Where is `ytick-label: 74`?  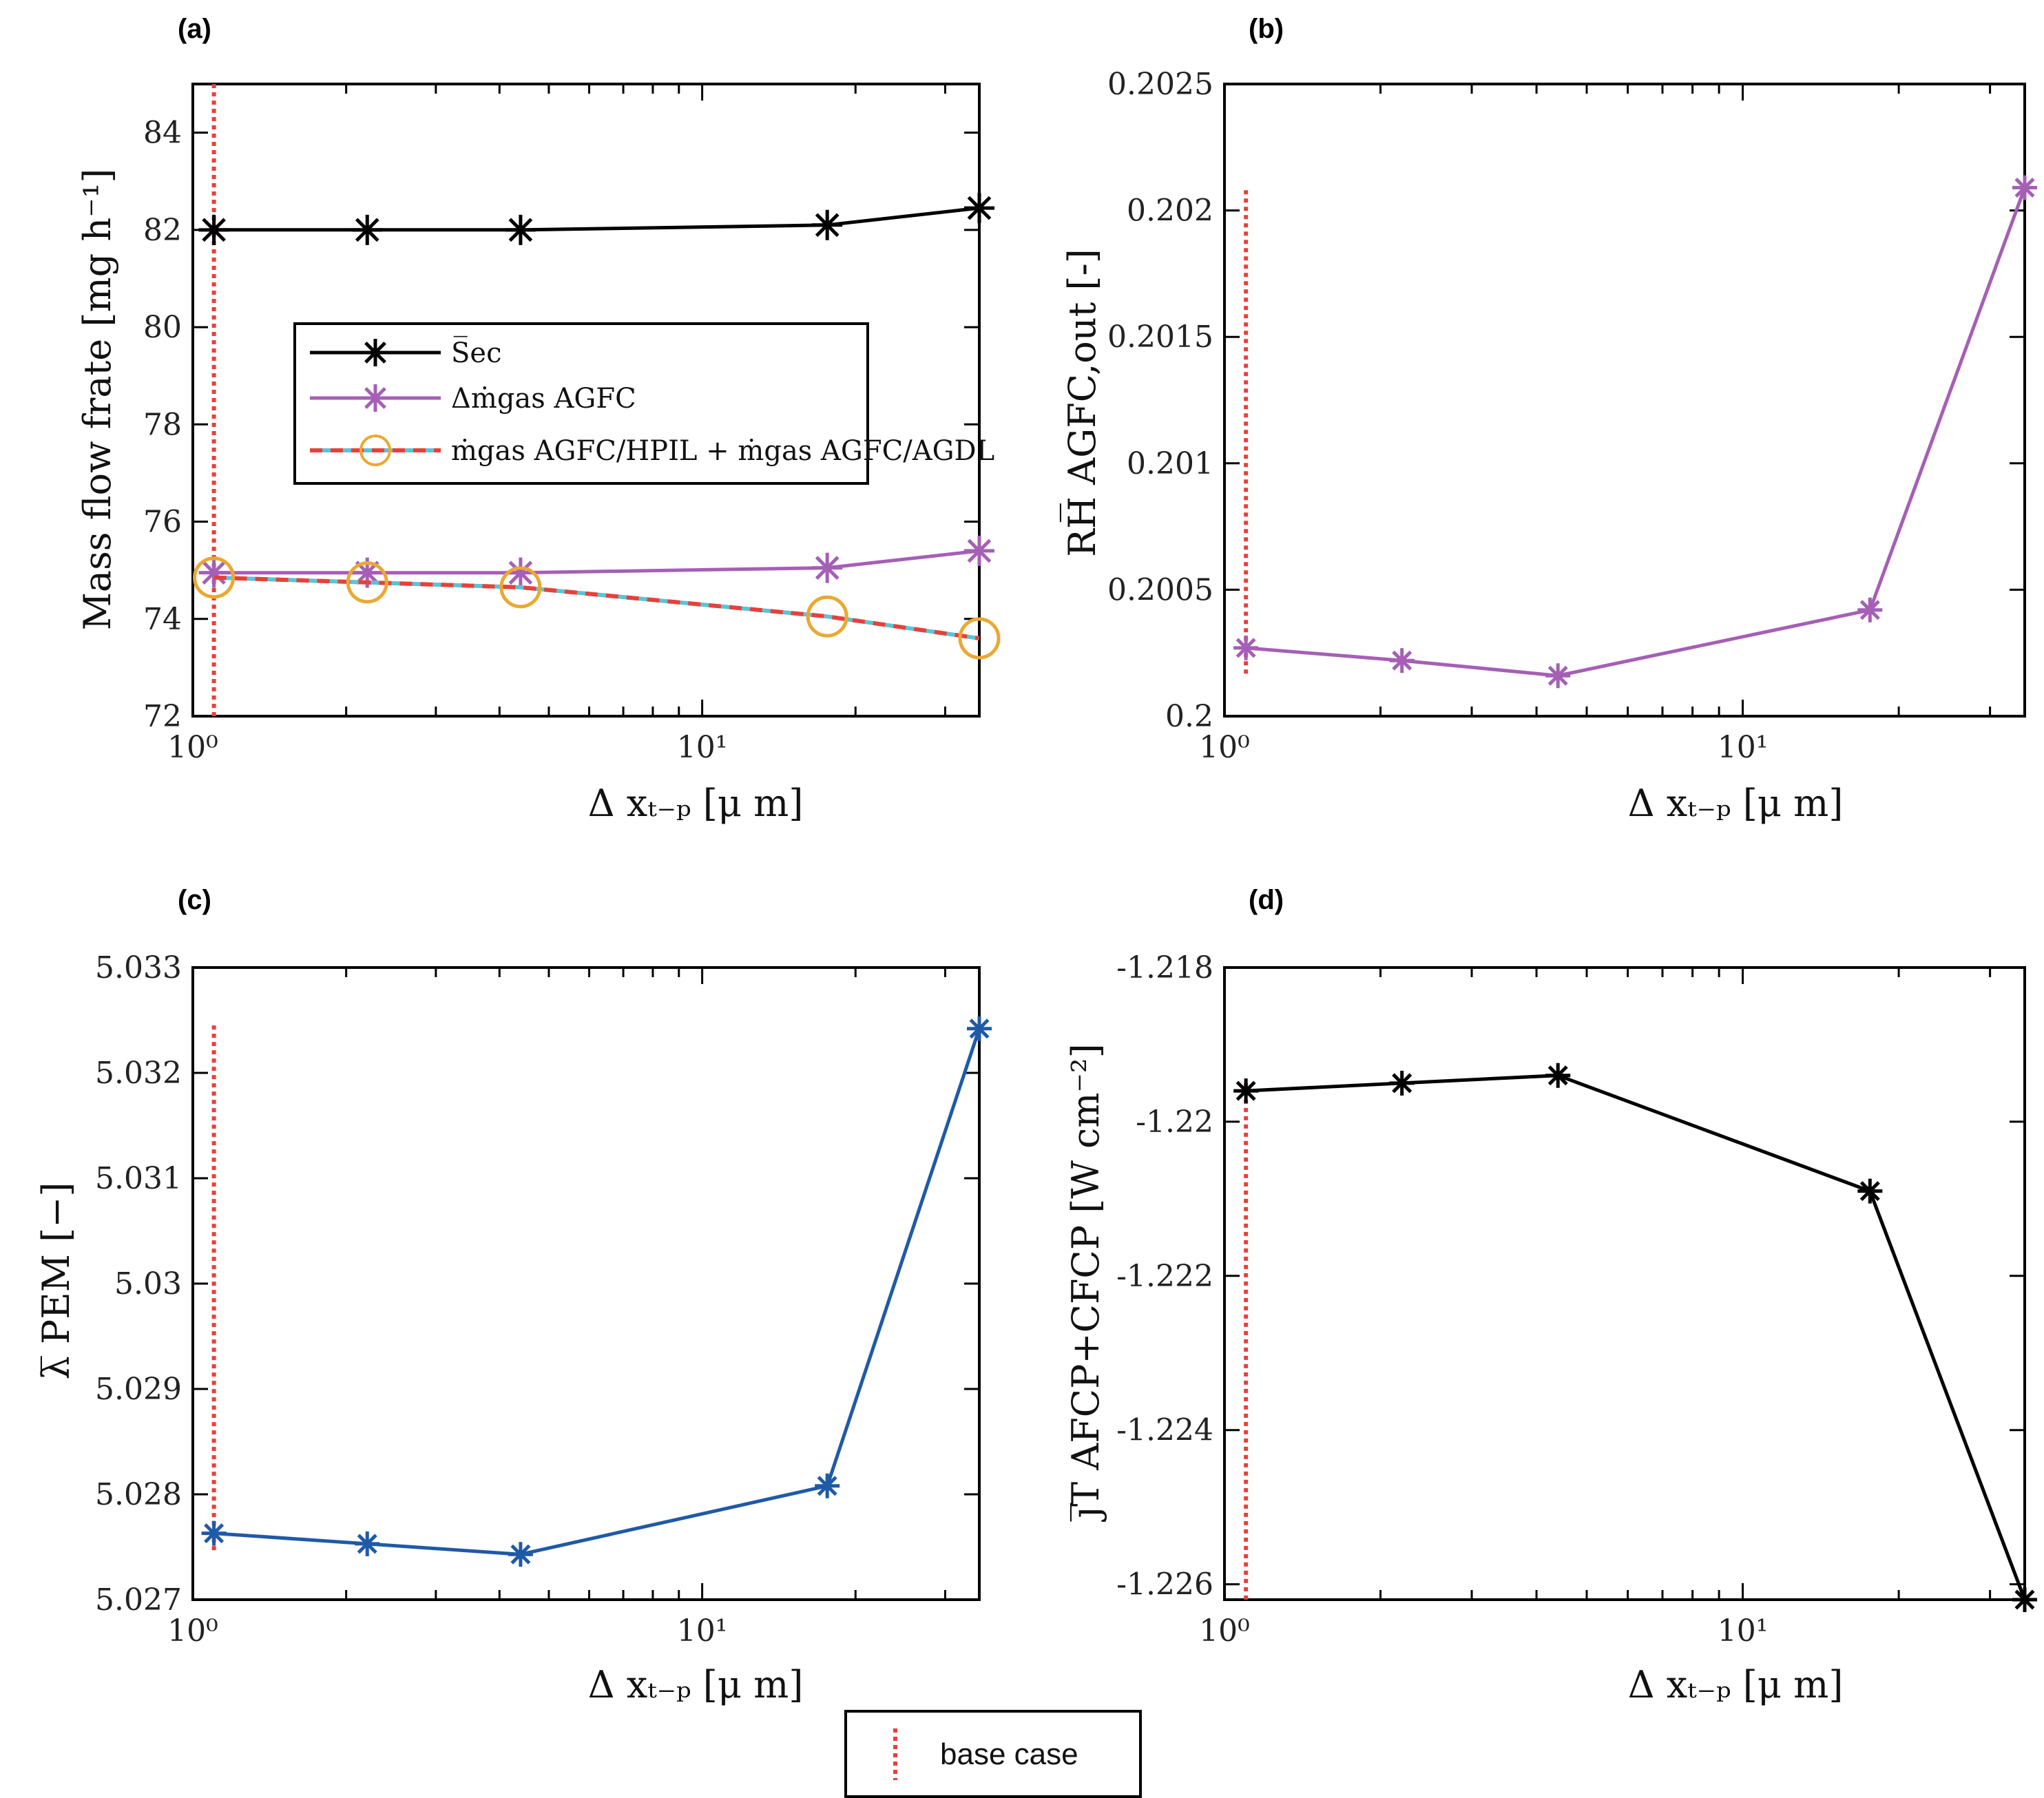 ytick-label: 74 is located at coordinates (162, 619).